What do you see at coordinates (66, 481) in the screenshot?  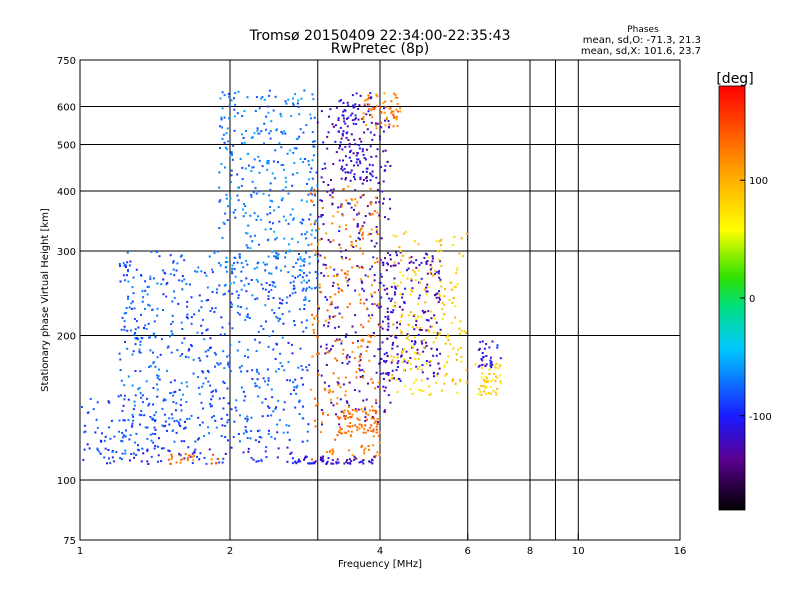 I see `y-tick-label: 100` at bounding box center [66, 481].